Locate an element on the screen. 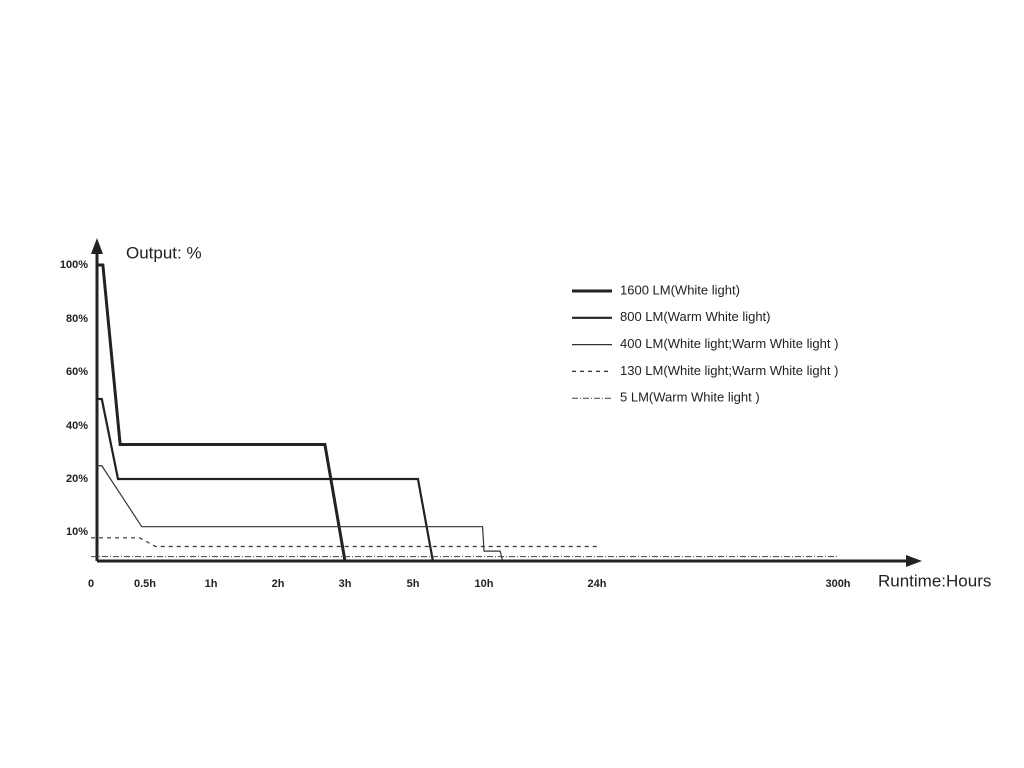 The height and width of the screenshot is (768, 1024). x-axis-title: Runtime:Hours is located at coordinates (934, 580).